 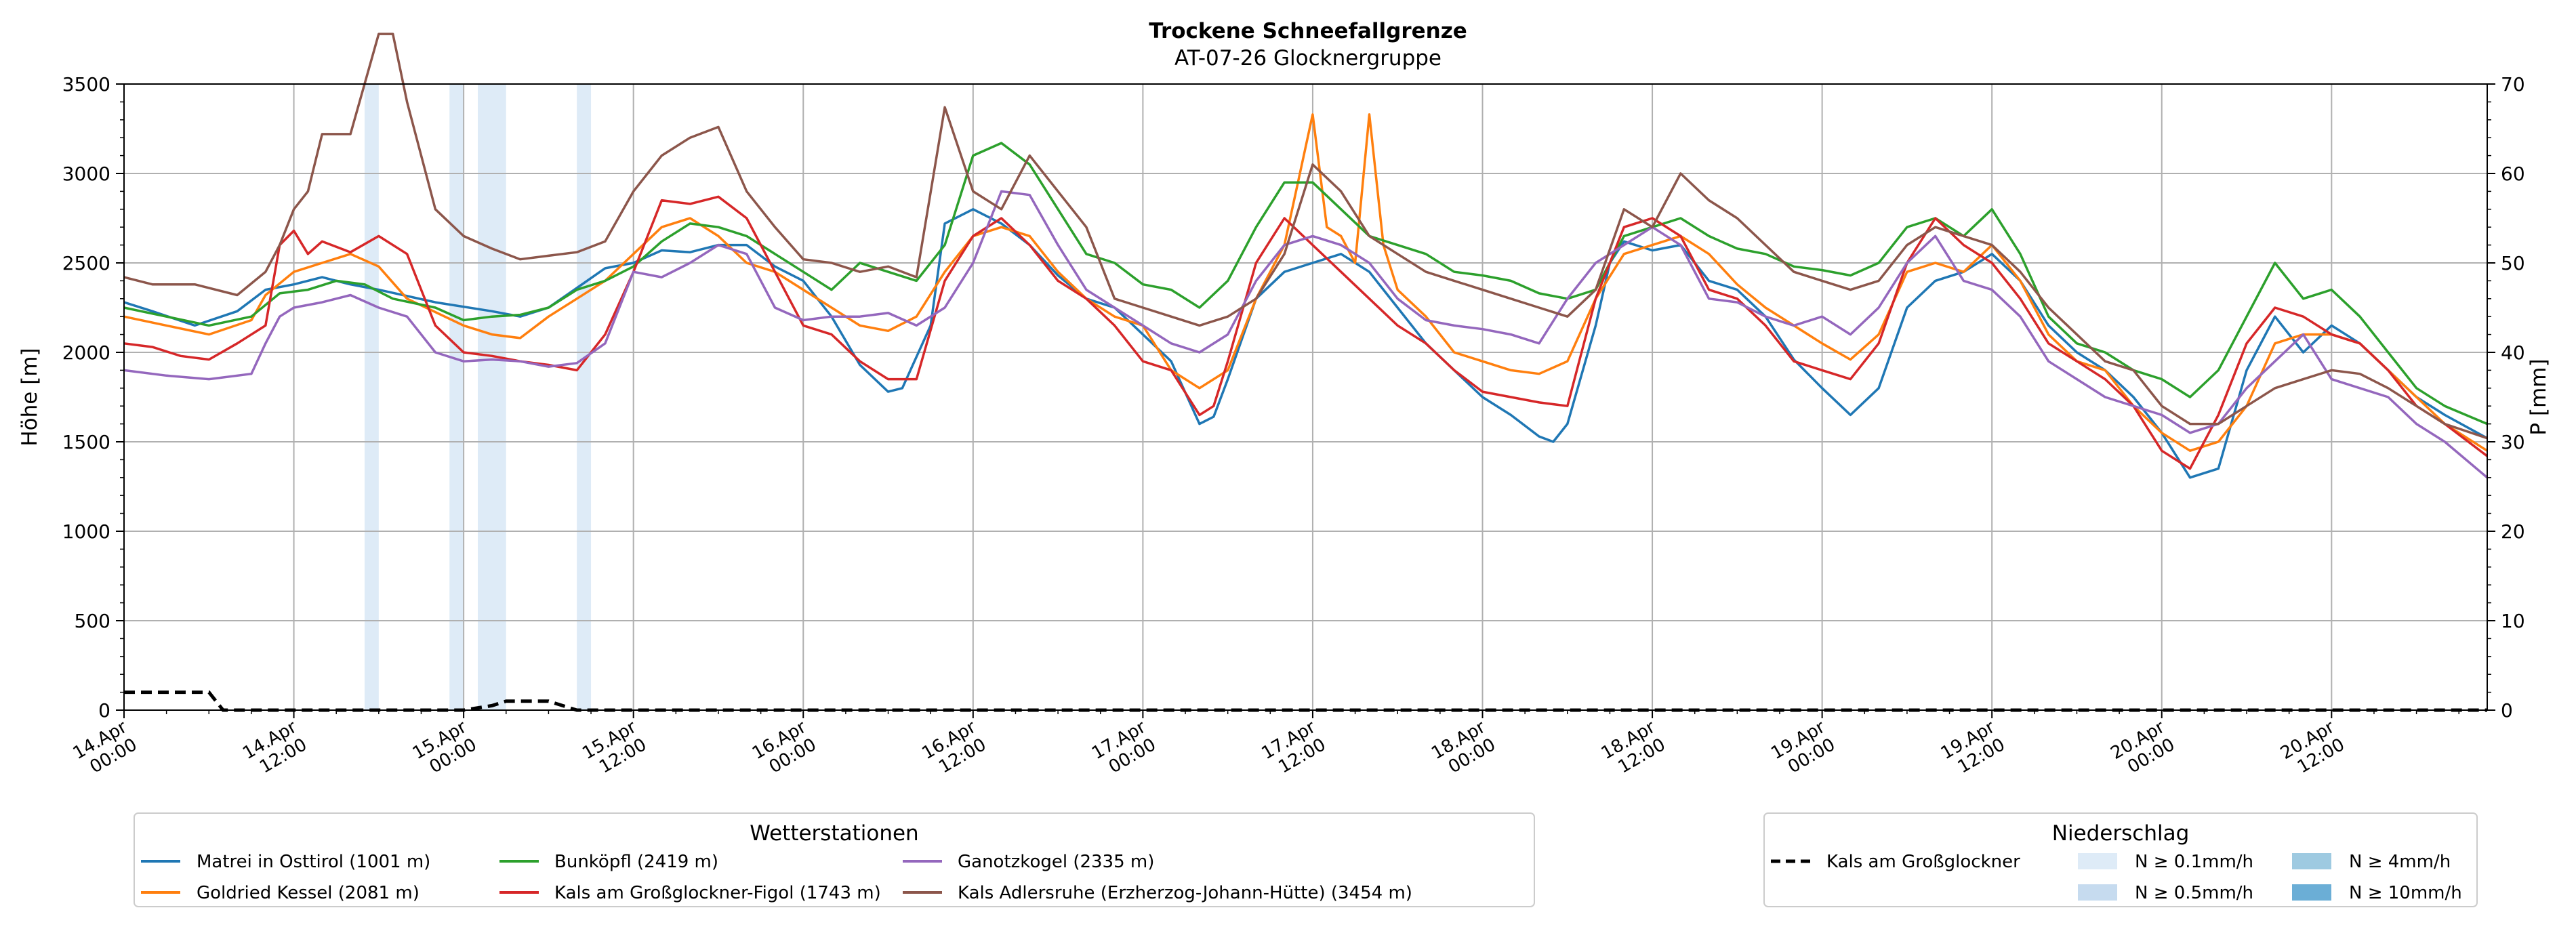 I want to click on chart-title: Trockene Schneefallgrenze, so click(x=1308, y=31).